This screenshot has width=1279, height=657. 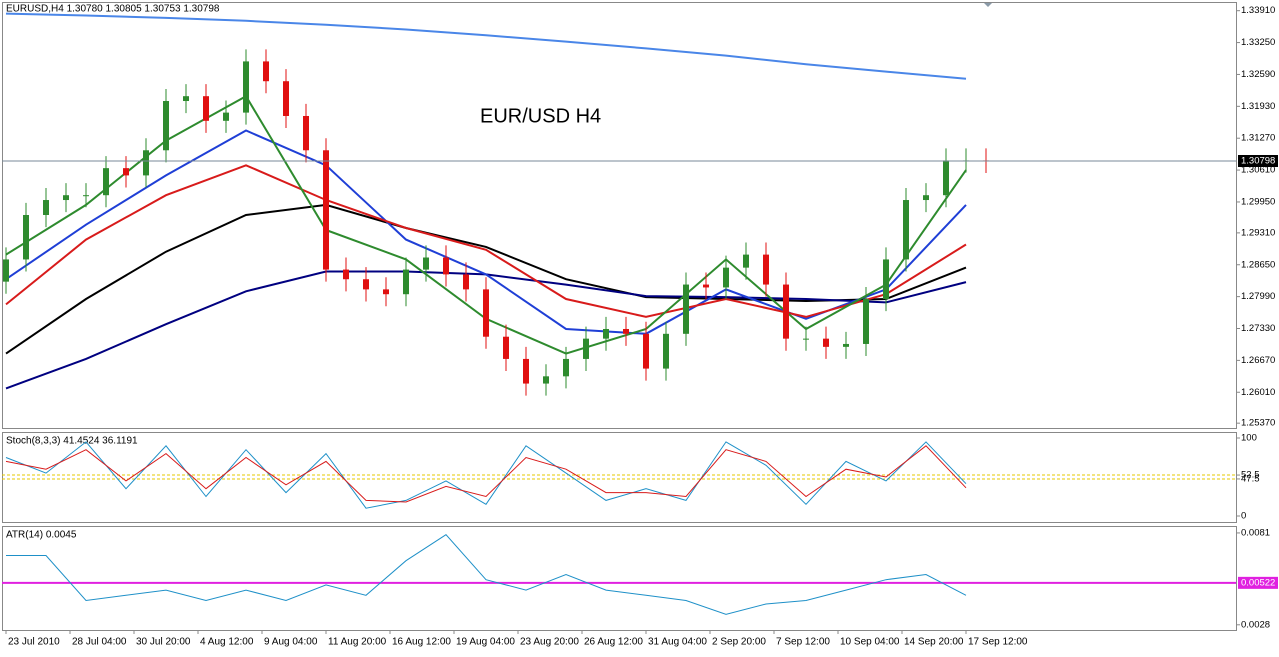 What do you see at coordinates (1258, 328) in the screenshot?
I see `y-tick-label: 1.27330` at bounding box center [1258, 328].